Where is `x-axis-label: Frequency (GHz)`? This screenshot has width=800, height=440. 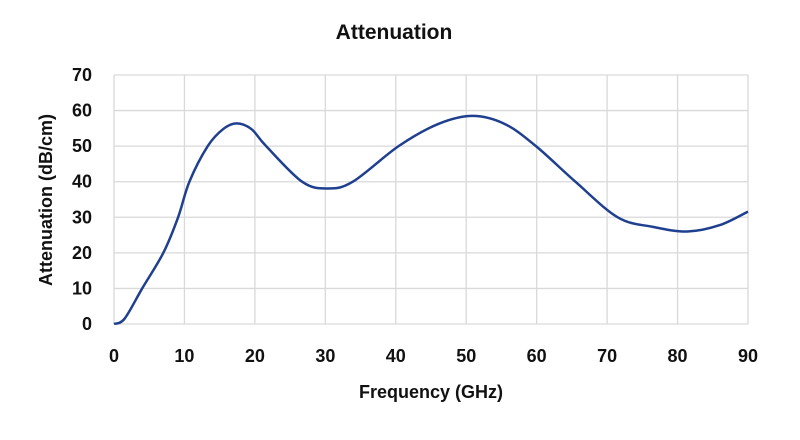
x-axis-label: Frequency (GHz) is located at coordinates (431, 392).